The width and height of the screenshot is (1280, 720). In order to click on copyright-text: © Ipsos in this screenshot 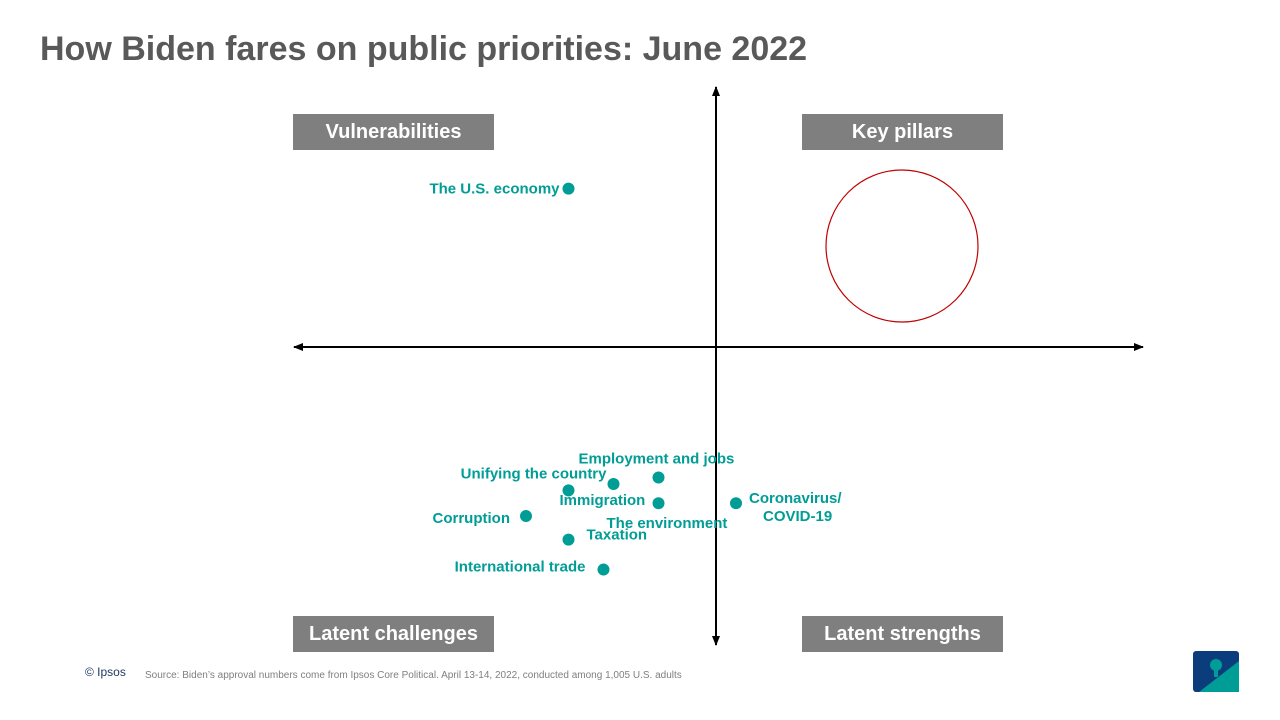, I will do `click(105, 672)`.